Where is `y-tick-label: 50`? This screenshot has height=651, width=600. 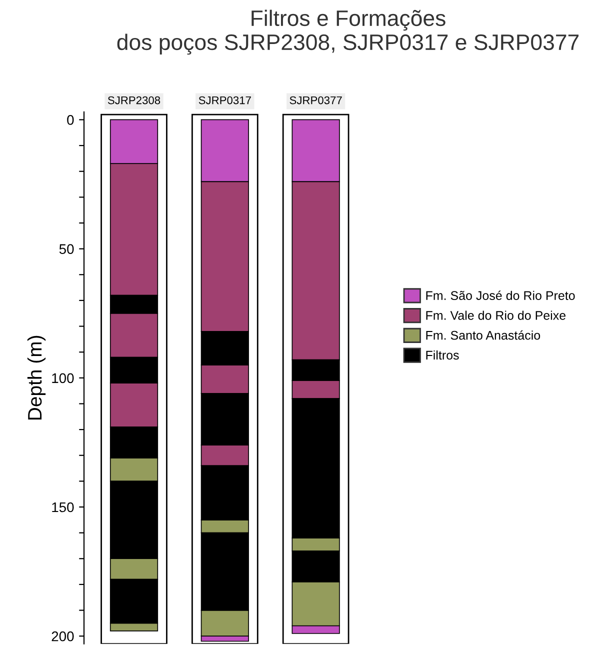
y-tick-label: 50 is located at coordinates (66, 249).